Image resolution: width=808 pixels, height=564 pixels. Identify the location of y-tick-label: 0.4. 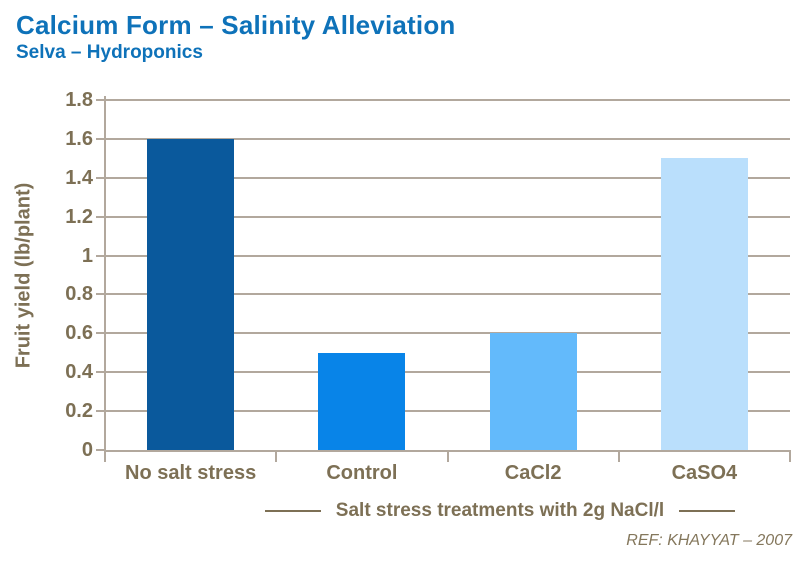
(79, 372).